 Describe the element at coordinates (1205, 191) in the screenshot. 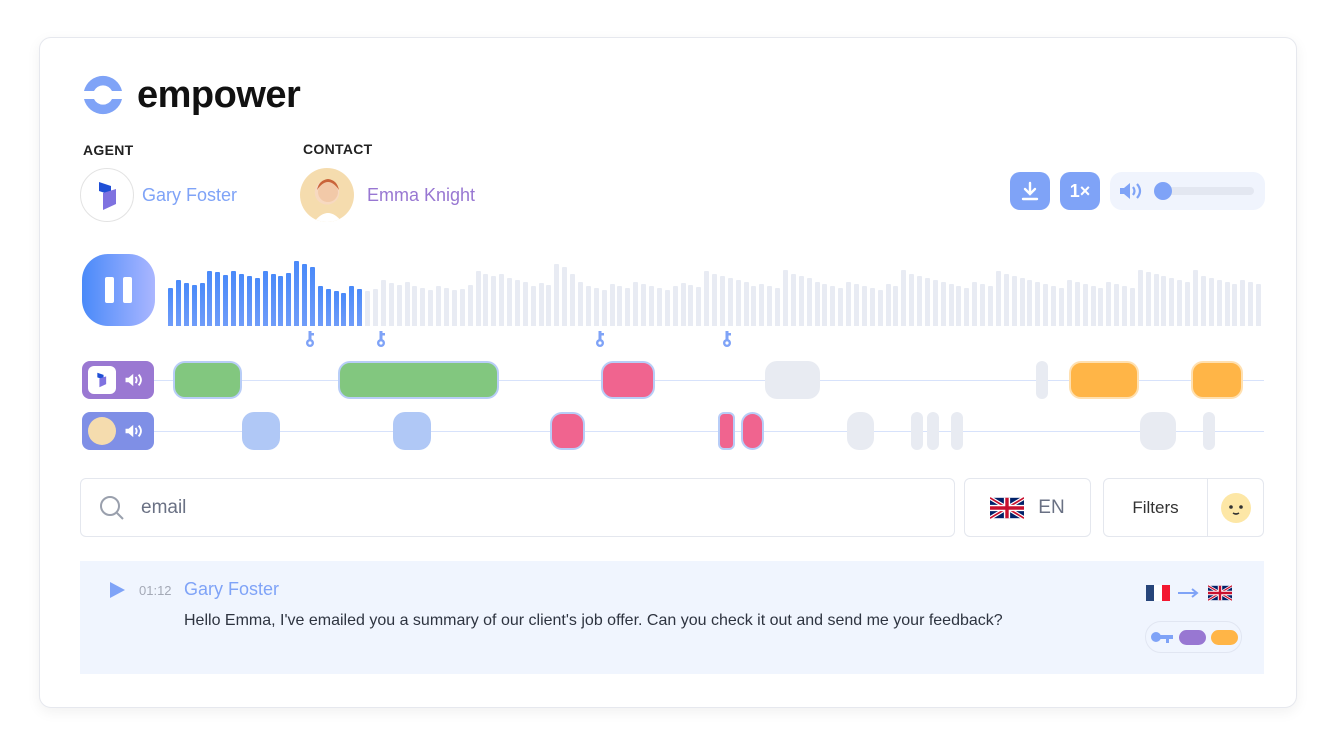

I see `volume-slider` at that location.